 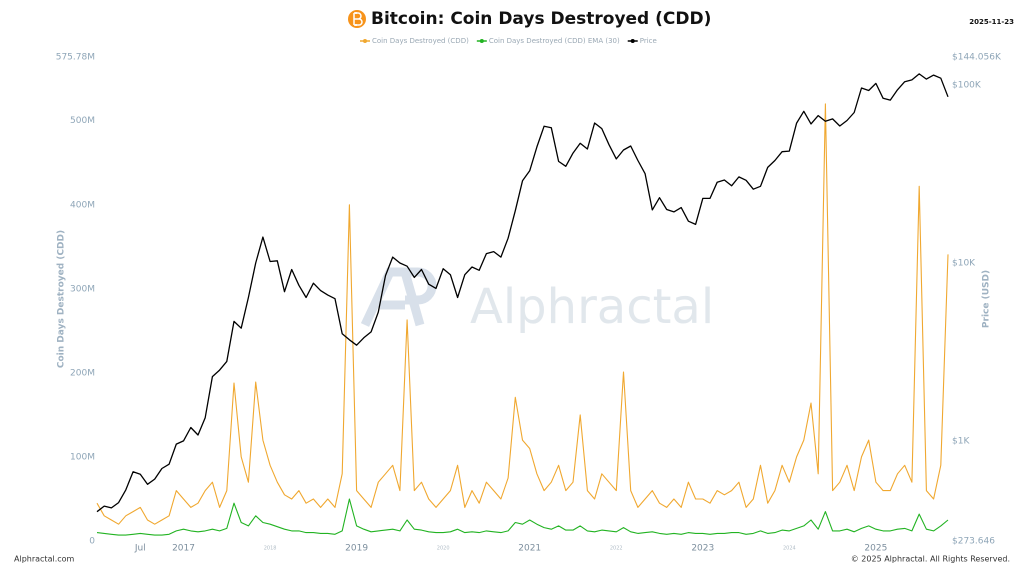 I want to click on y-tick-label: 100M, so click(x=82, y=457).